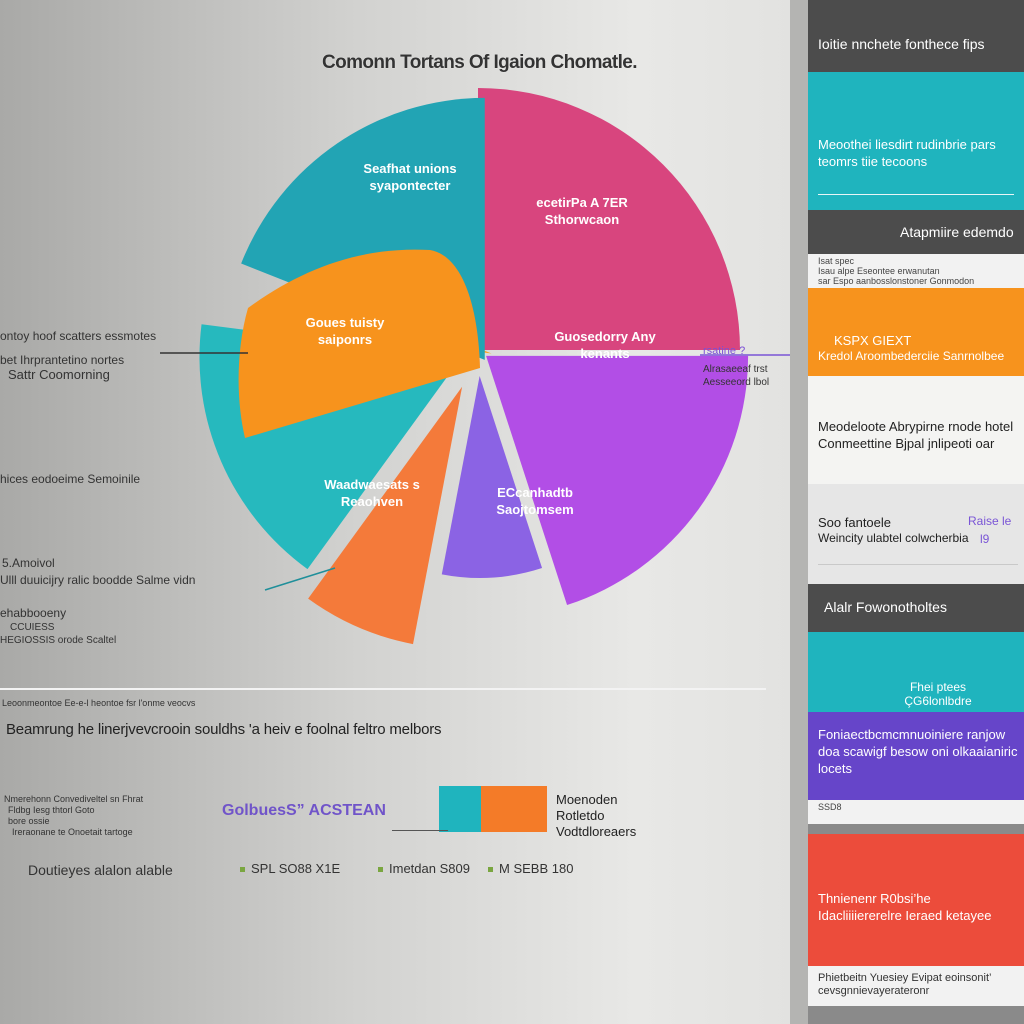 Image resolution: width=1024 pixels, height=1024 pixels. What do you see at coordinates (59, 374) in the screenshot?
I see `left-label-3: Sattr Coomorning` at bounding box center [59, 374].